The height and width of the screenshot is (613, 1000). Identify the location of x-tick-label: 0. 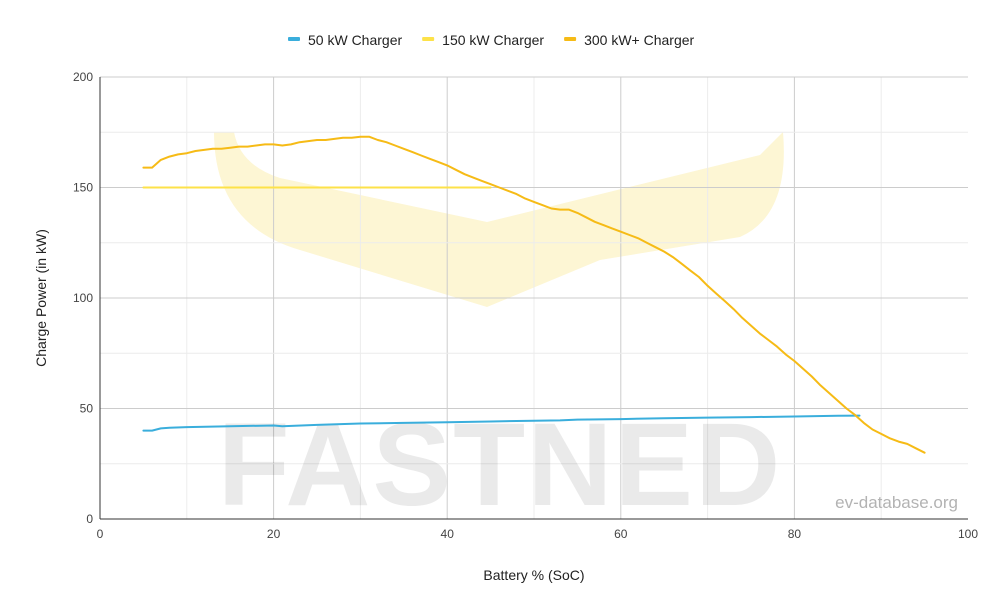
(100, 534).